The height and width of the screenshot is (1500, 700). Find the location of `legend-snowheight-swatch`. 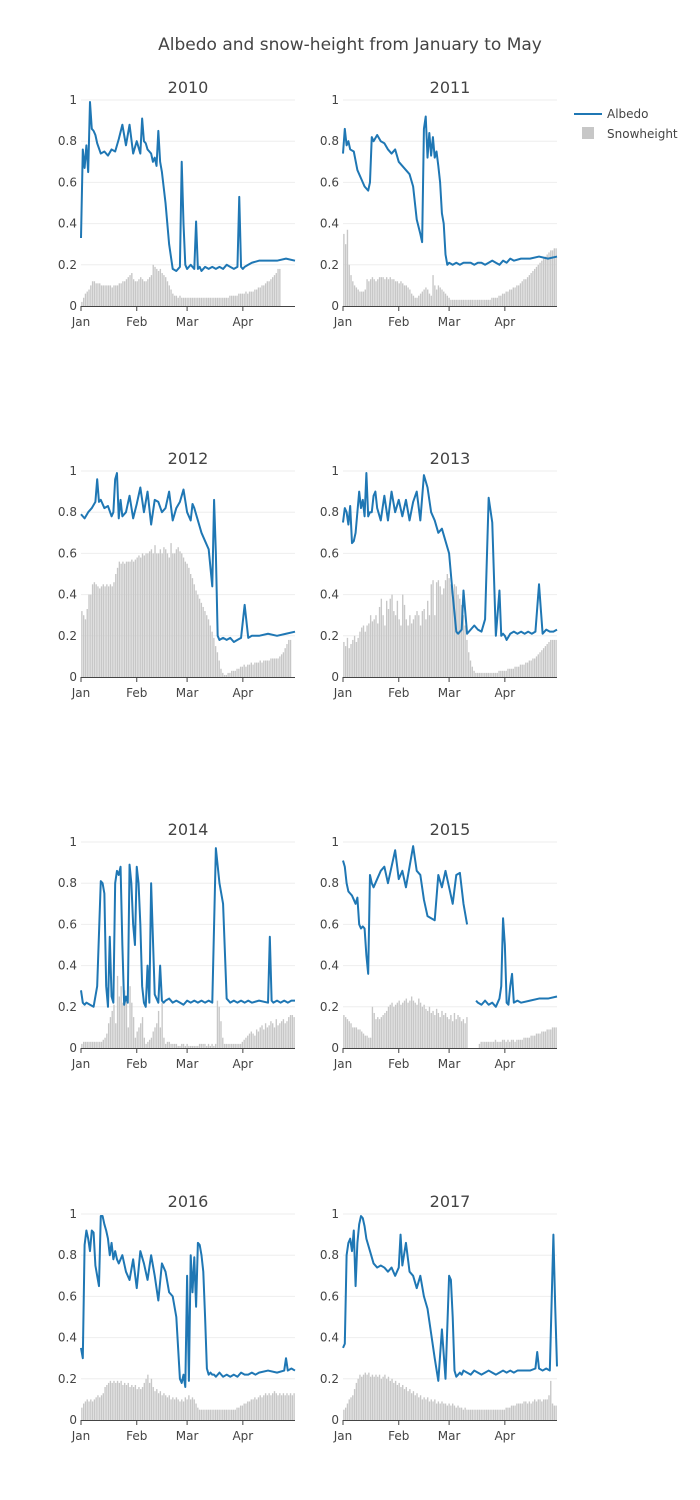

legend-snowheight-swatch is located at coordinates (588, 133).